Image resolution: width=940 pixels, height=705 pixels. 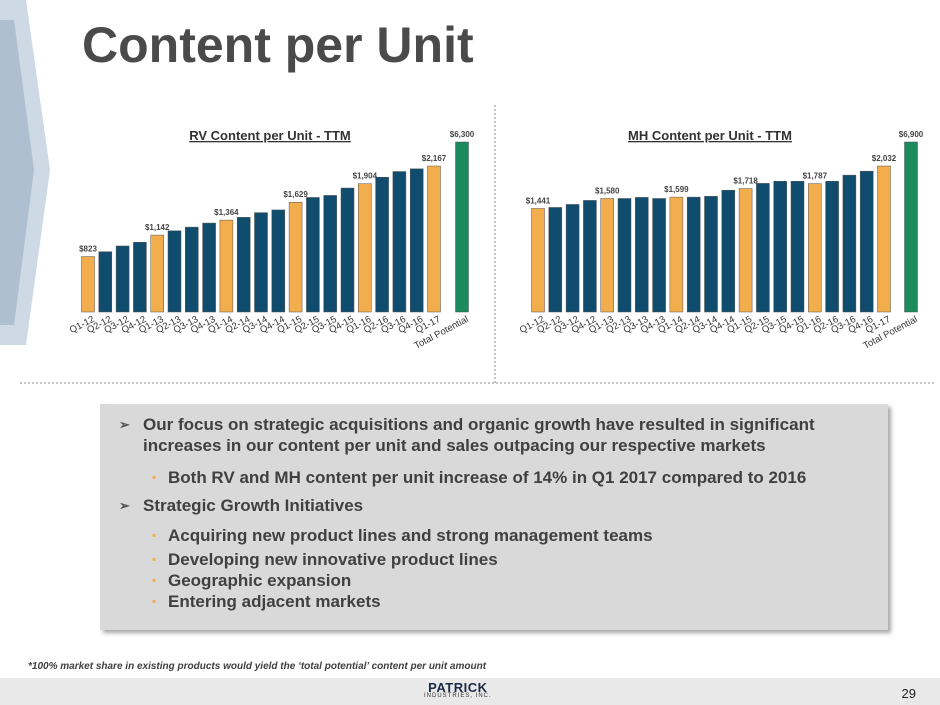 I want to click on chart-title: RV Content per Unit - TTM, so click(x=270, y=135).